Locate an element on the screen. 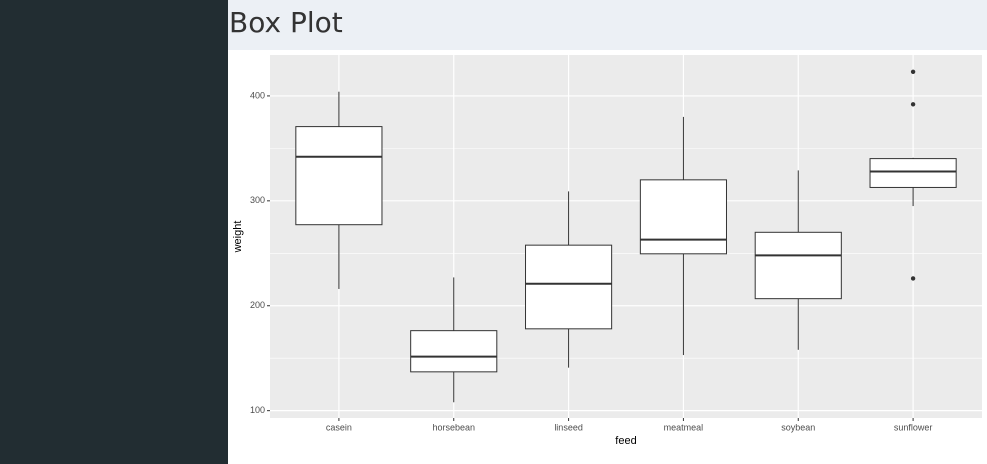  y-tick-label: 400 is located at coordinates (257, 95).